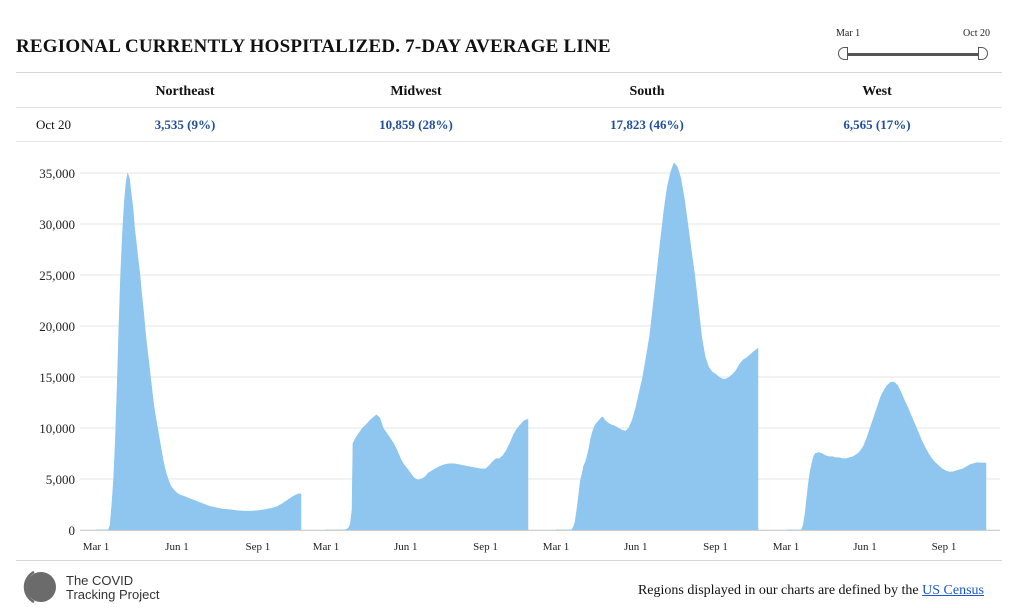  What do you see at coordinates (509, 560) in the screenshot?
I see `footer-divider` at bounding box center [509, 560].